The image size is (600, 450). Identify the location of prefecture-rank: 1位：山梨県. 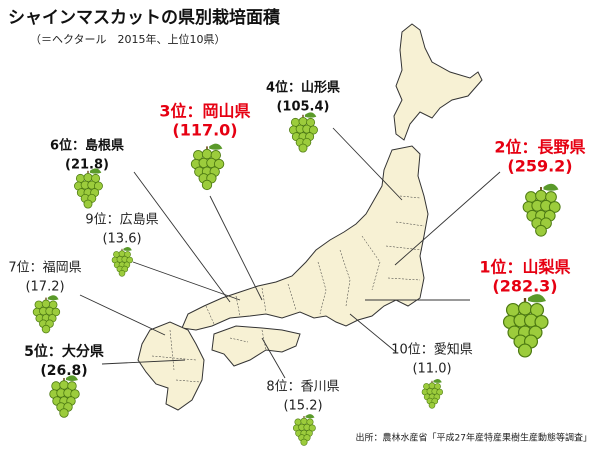
(524, 267).